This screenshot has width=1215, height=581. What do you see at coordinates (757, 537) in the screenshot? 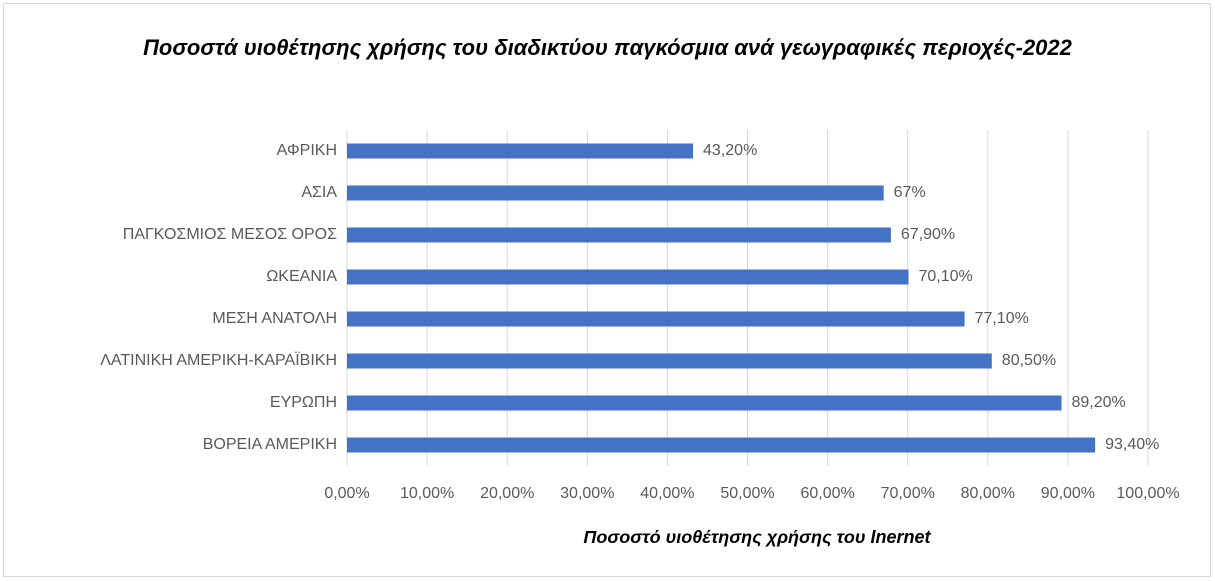
I see `x-axis-title: Ποσοστό υιοθέτησης χρήσης του Inernet` at bounding box center [757, 537].